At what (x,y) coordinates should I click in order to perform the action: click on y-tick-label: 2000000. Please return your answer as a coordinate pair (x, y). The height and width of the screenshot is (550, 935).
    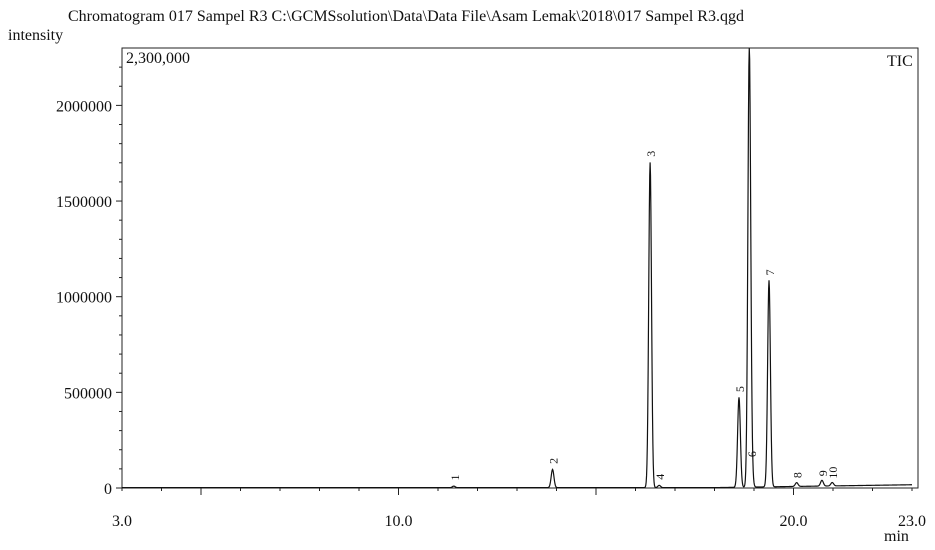
    Looking at the image, I should click on (84, 106).